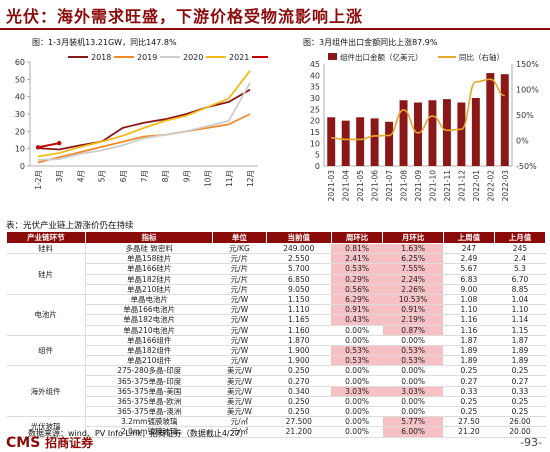  I want to click on current-value-cell: 0.250, so click(299, 371).